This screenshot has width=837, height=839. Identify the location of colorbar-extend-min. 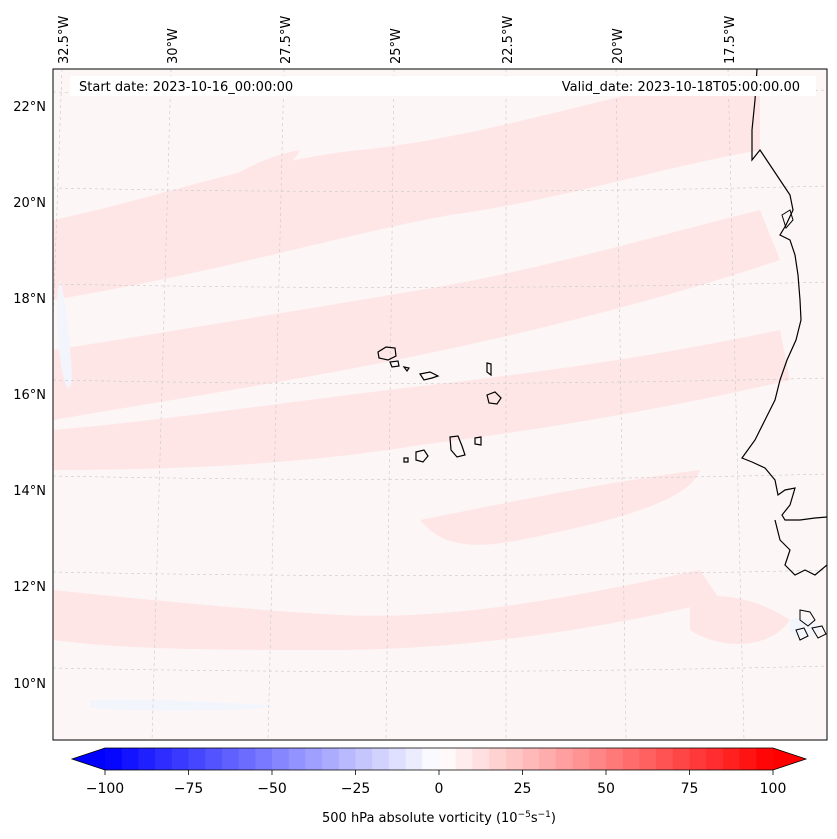
(88, 759).